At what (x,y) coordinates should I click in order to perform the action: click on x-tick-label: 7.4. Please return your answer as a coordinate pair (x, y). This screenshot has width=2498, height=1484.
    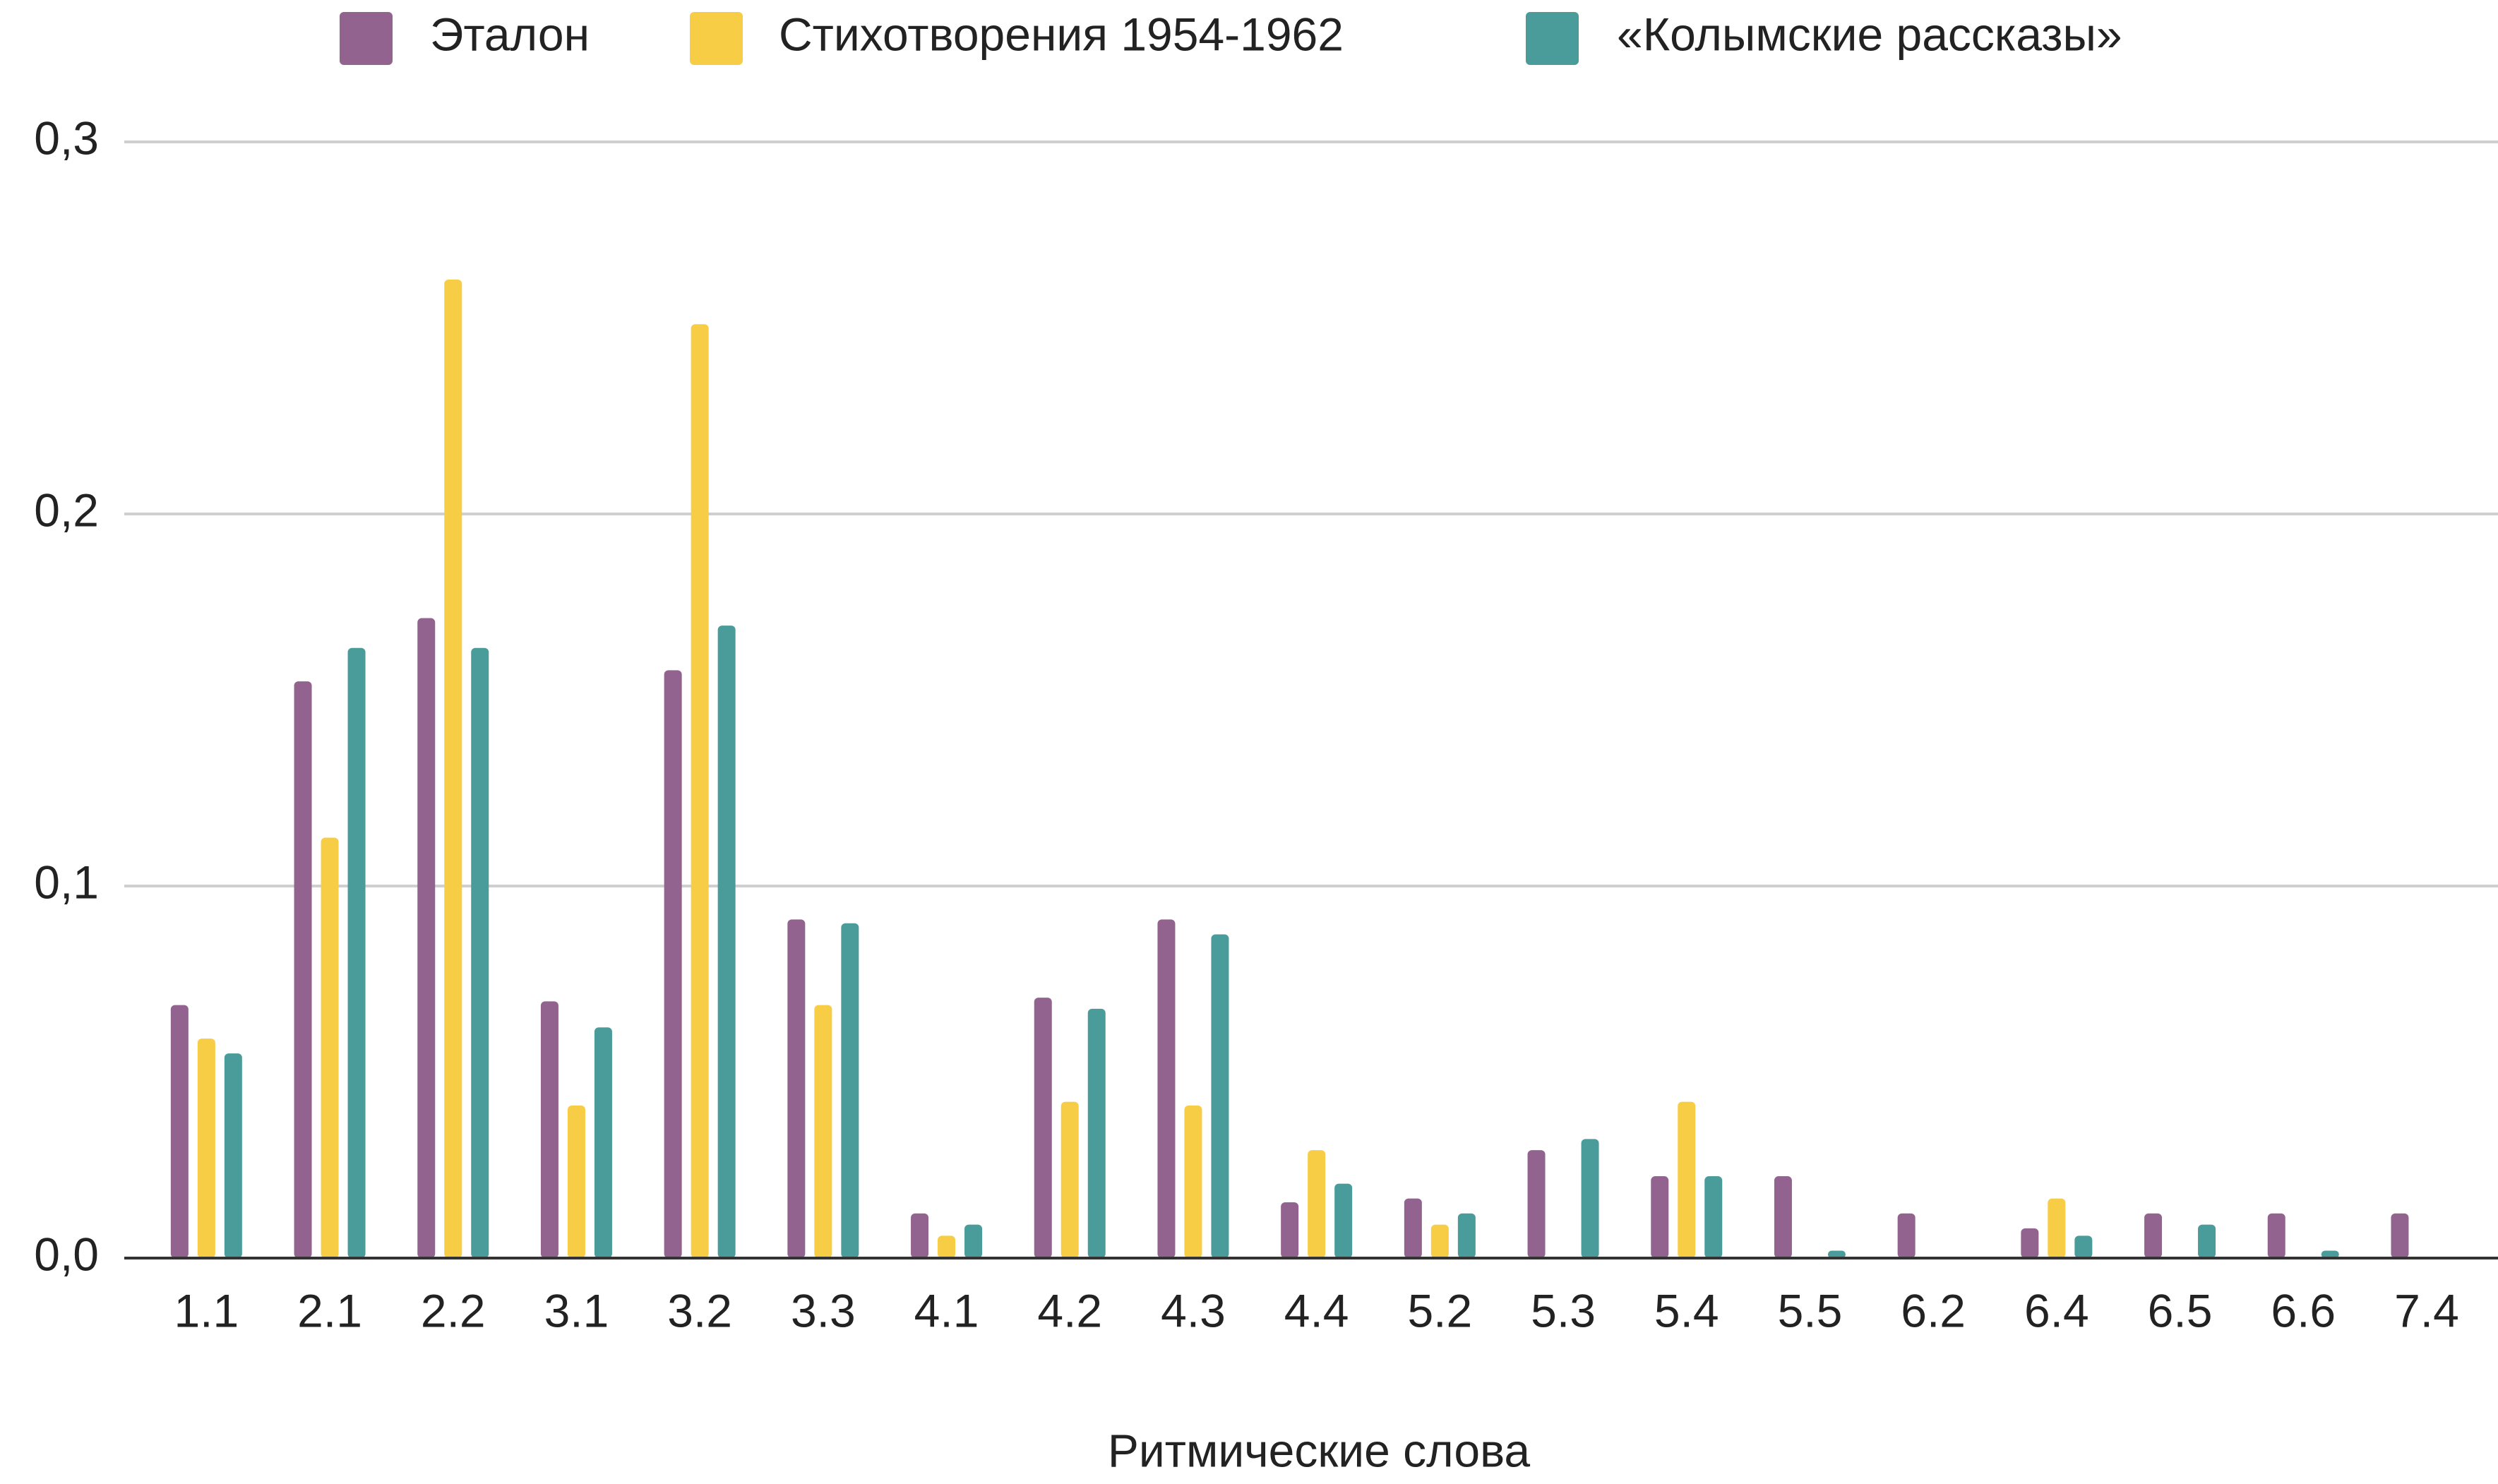
    Looking at the image, I should click on (2426, 1310).